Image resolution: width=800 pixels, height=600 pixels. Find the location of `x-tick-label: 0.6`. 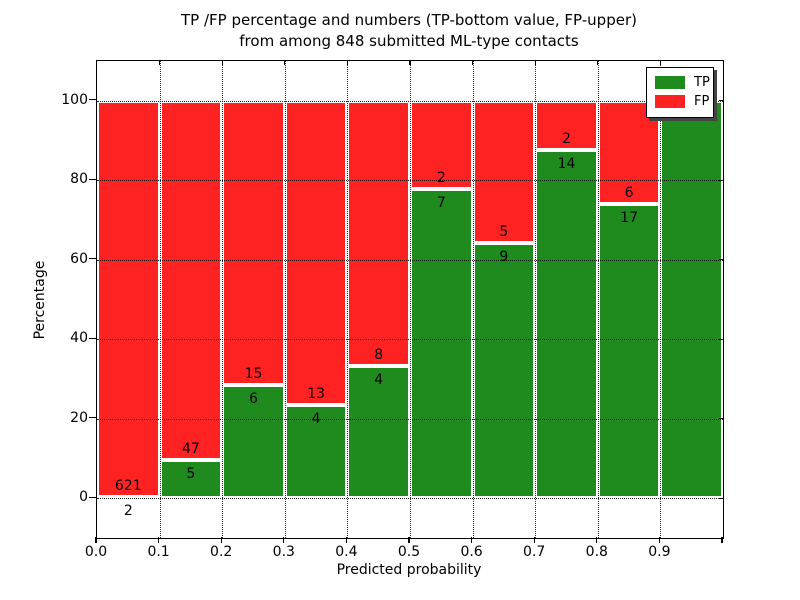

x-tick-label: 0.6 is located at coordinates (471, 552).